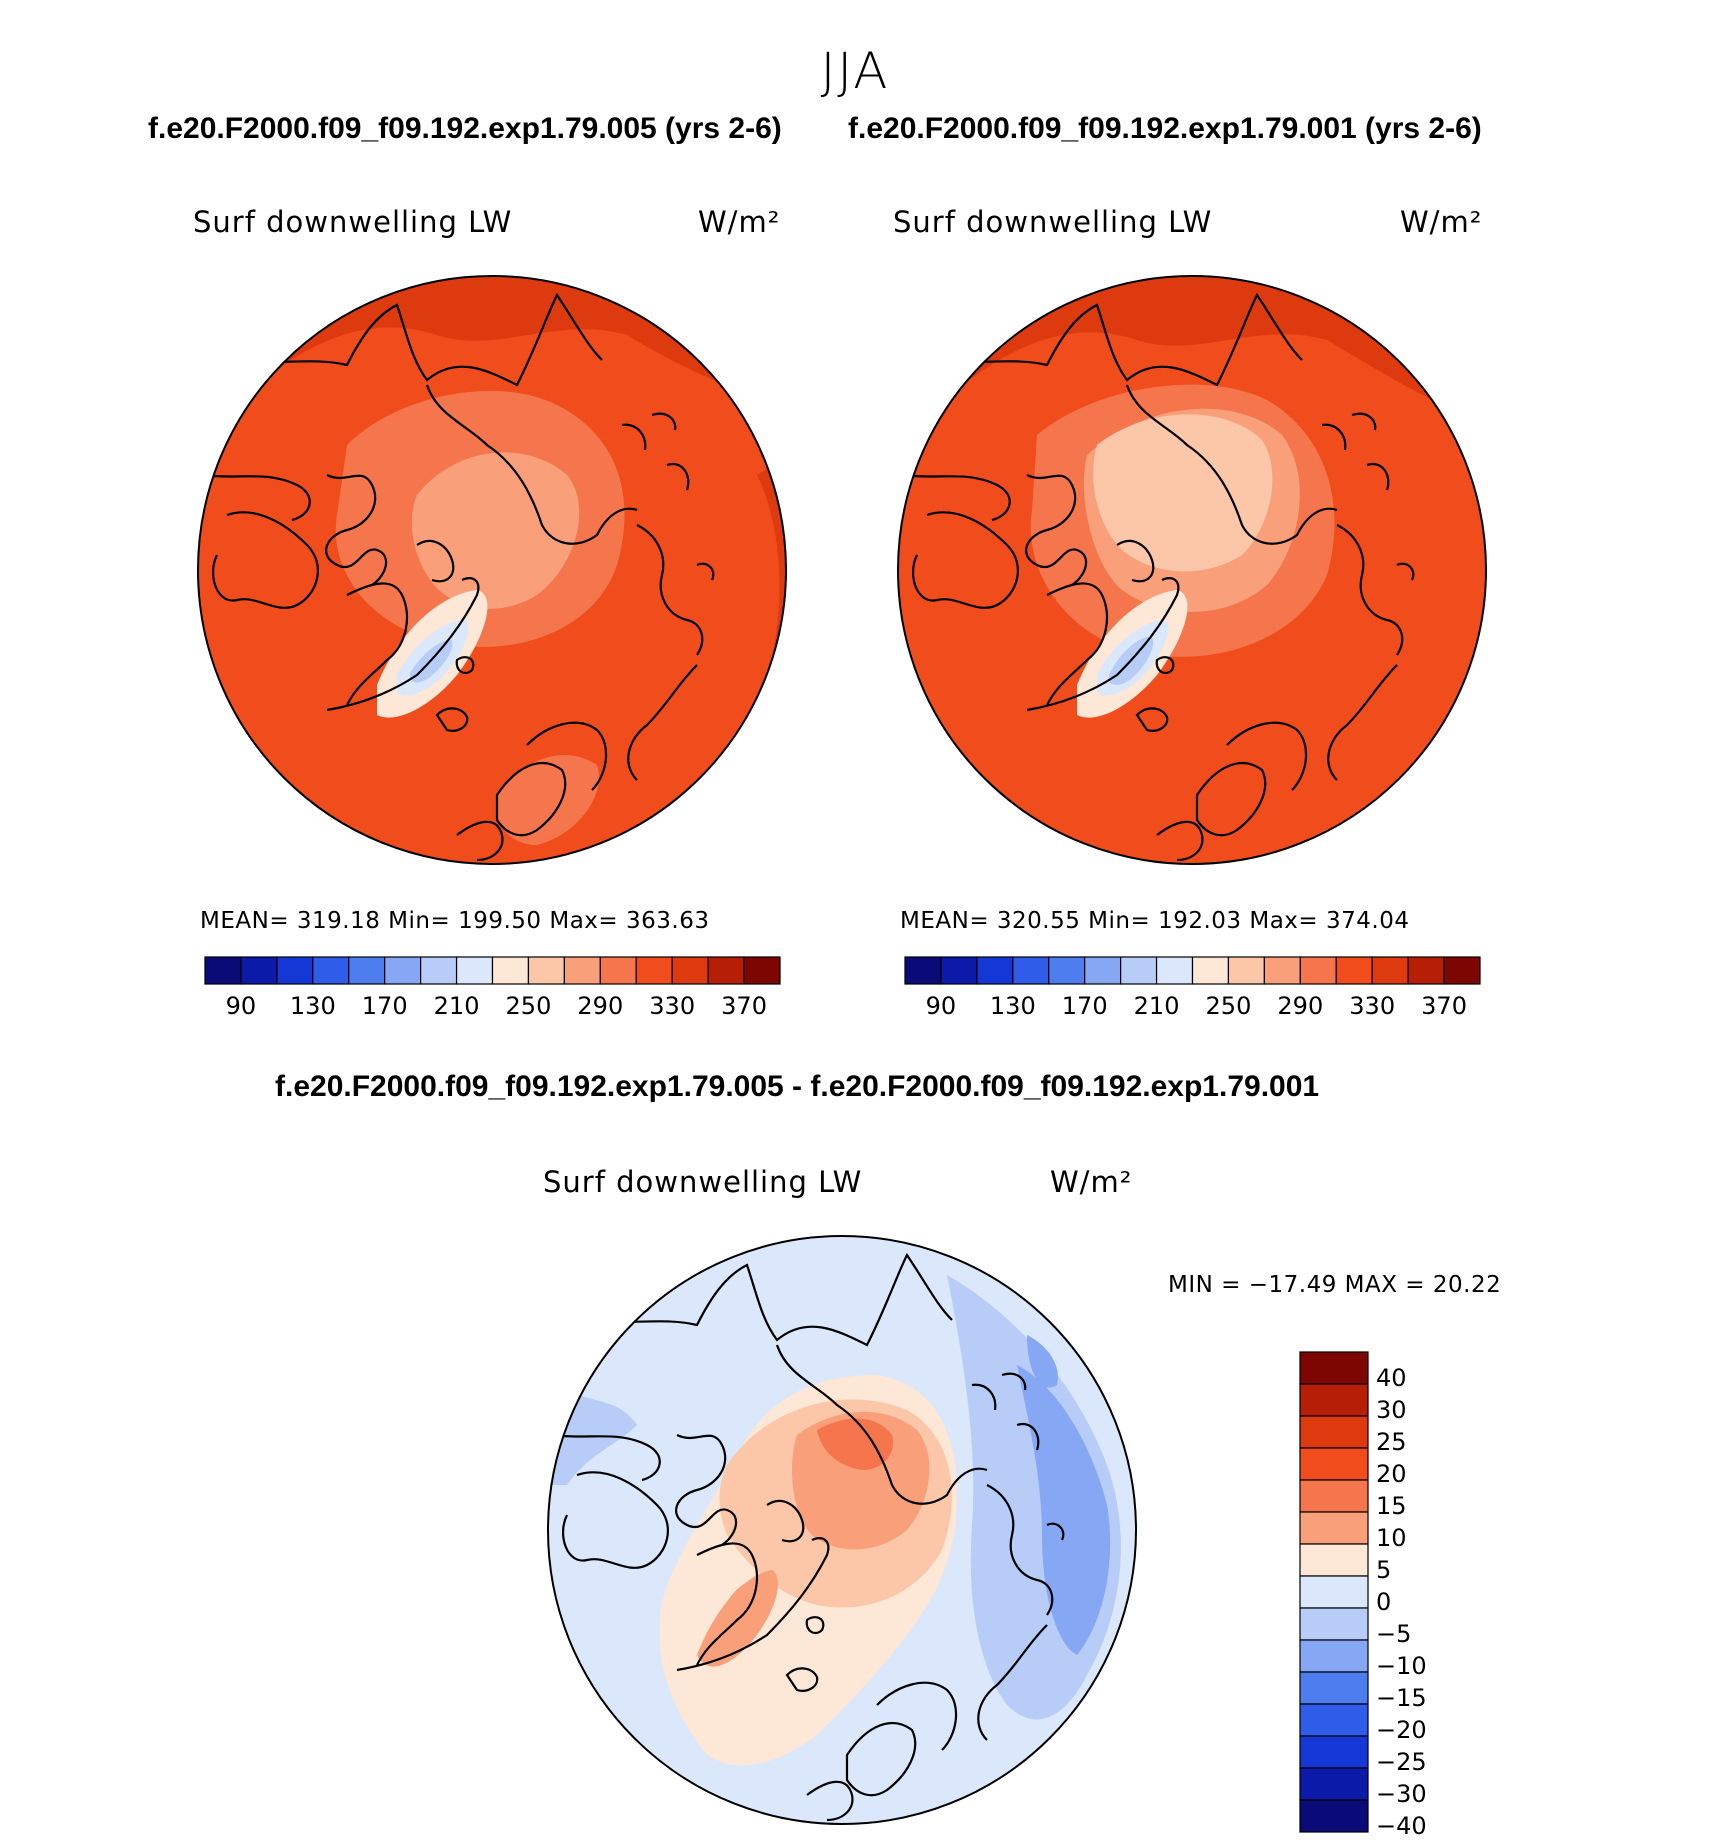 The height and width of the screenshot is (1840, 1710). Describe the element at coordinates (703, 1182) in the screenshot. I see `diff-variable-label: Surf downwelling LW` at that location.